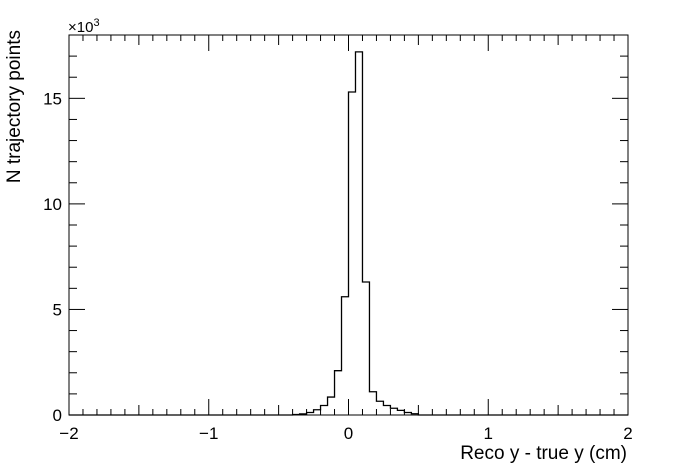  What do you see at coordinates (208, 433) in the screenshot?
I see `x-tick-label: −1` at bounding box center [208, 433].